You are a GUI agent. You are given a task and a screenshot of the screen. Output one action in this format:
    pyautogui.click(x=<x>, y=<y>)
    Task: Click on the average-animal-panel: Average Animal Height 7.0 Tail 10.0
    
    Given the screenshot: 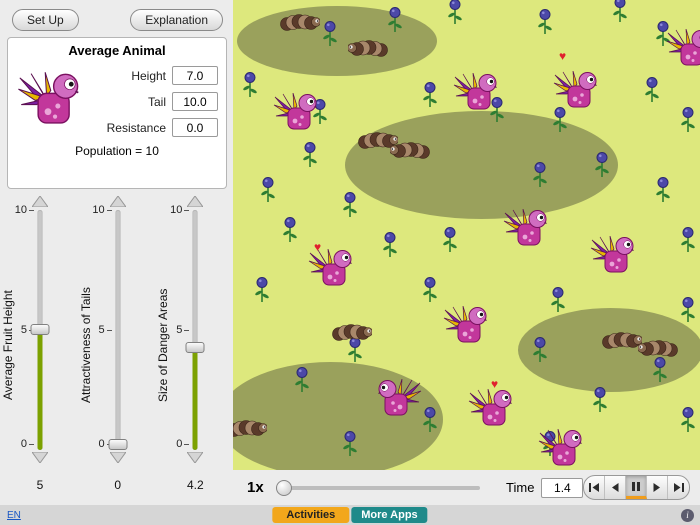 What is the action you would take?
    pyautogui.click(x=117, y=113)
    